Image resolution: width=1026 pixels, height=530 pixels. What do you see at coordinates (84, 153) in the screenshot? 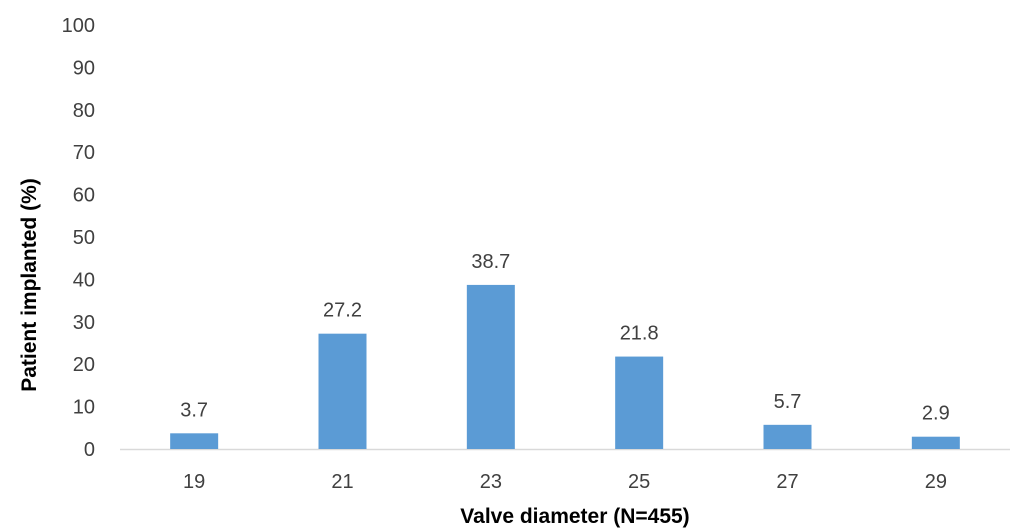
I see `y-tick-label: 70` at bounding box center [84, 153].